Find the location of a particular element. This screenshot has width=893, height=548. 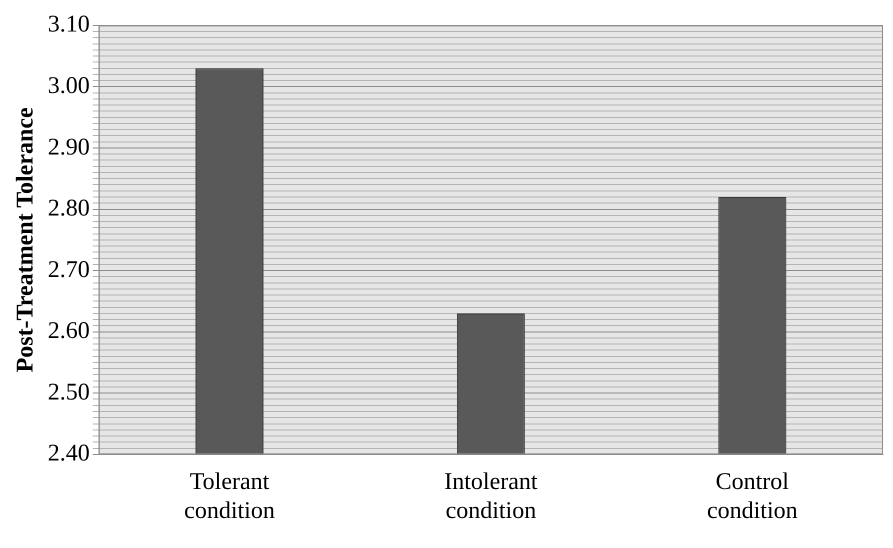

x-tick-label: Intolerant condition is located at coordinates (491, 496).